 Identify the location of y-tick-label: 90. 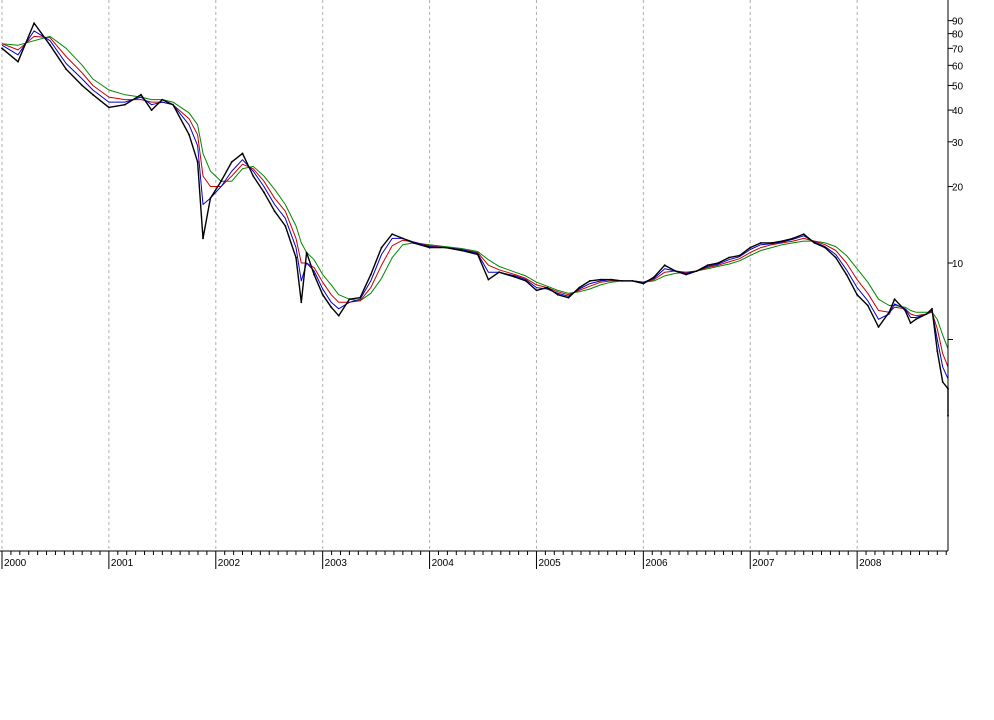
(958, 22).